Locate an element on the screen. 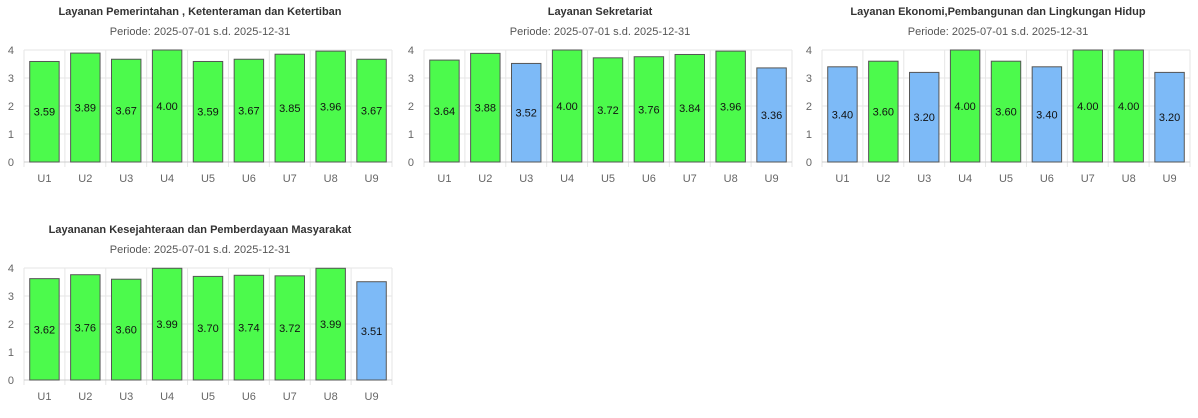  data-label: 3.74 is located at coordinates (248, 329).